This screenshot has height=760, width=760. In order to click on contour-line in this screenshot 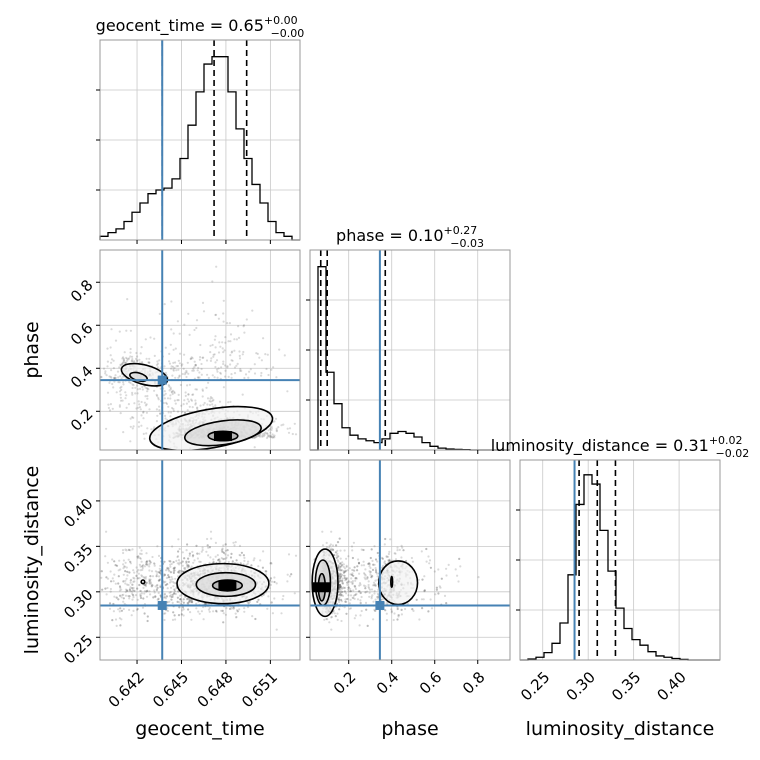, I will do `click(211, 427)`.